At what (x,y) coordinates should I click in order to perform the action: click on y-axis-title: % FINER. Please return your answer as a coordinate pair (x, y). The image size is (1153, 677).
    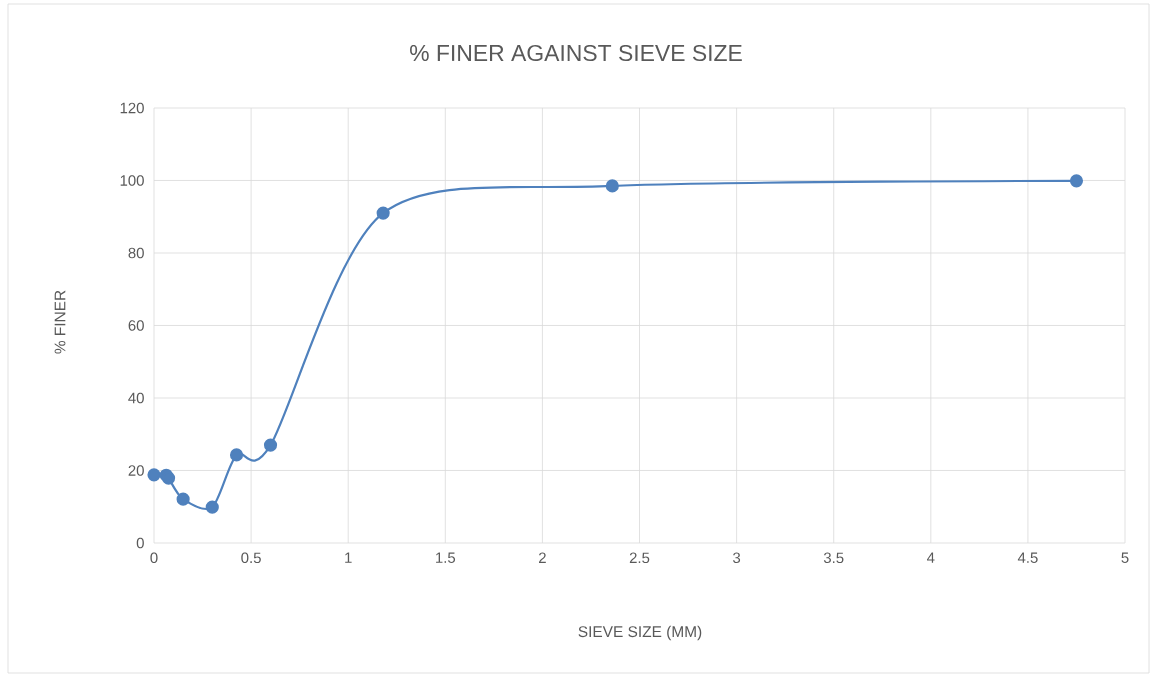
    Looking at the image, I should click on (60, 322).